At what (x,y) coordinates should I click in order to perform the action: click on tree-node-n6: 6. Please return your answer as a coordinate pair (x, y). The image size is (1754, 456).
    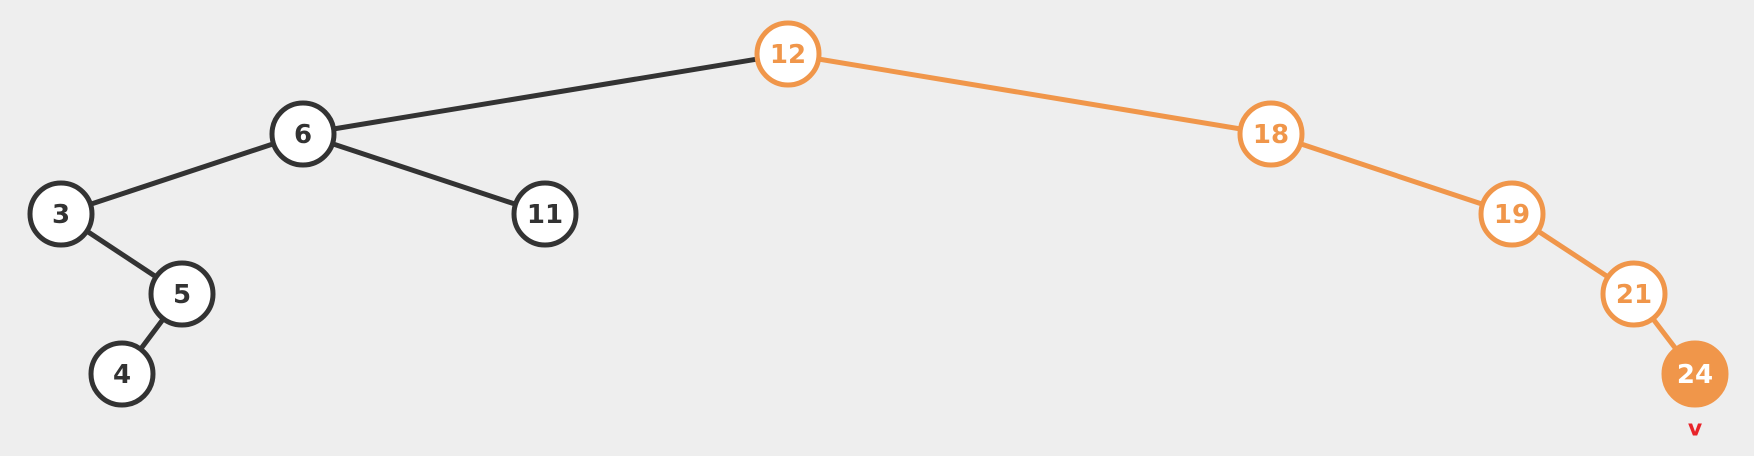
    Looking at the image, I should click on (303, 134).